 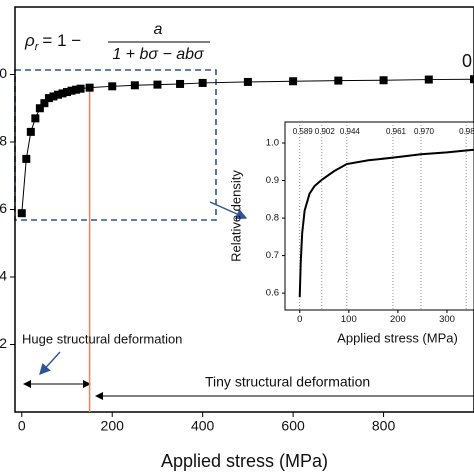 I want to click on y-axis-label: Relative density, so click(x=235, y=216).